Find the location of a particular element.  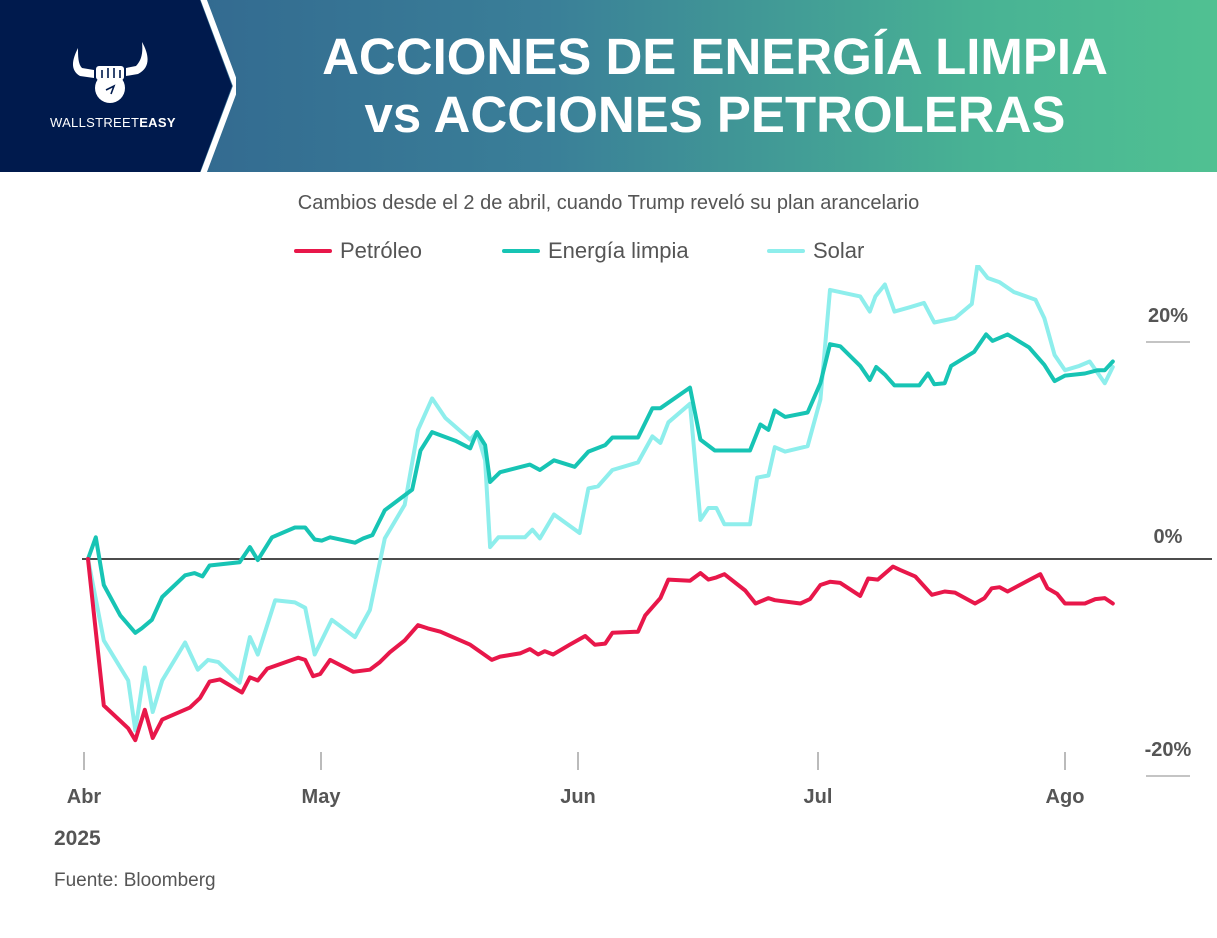

legend: Petróleo Energía limpia Solar is located at coordinates (608, 253).